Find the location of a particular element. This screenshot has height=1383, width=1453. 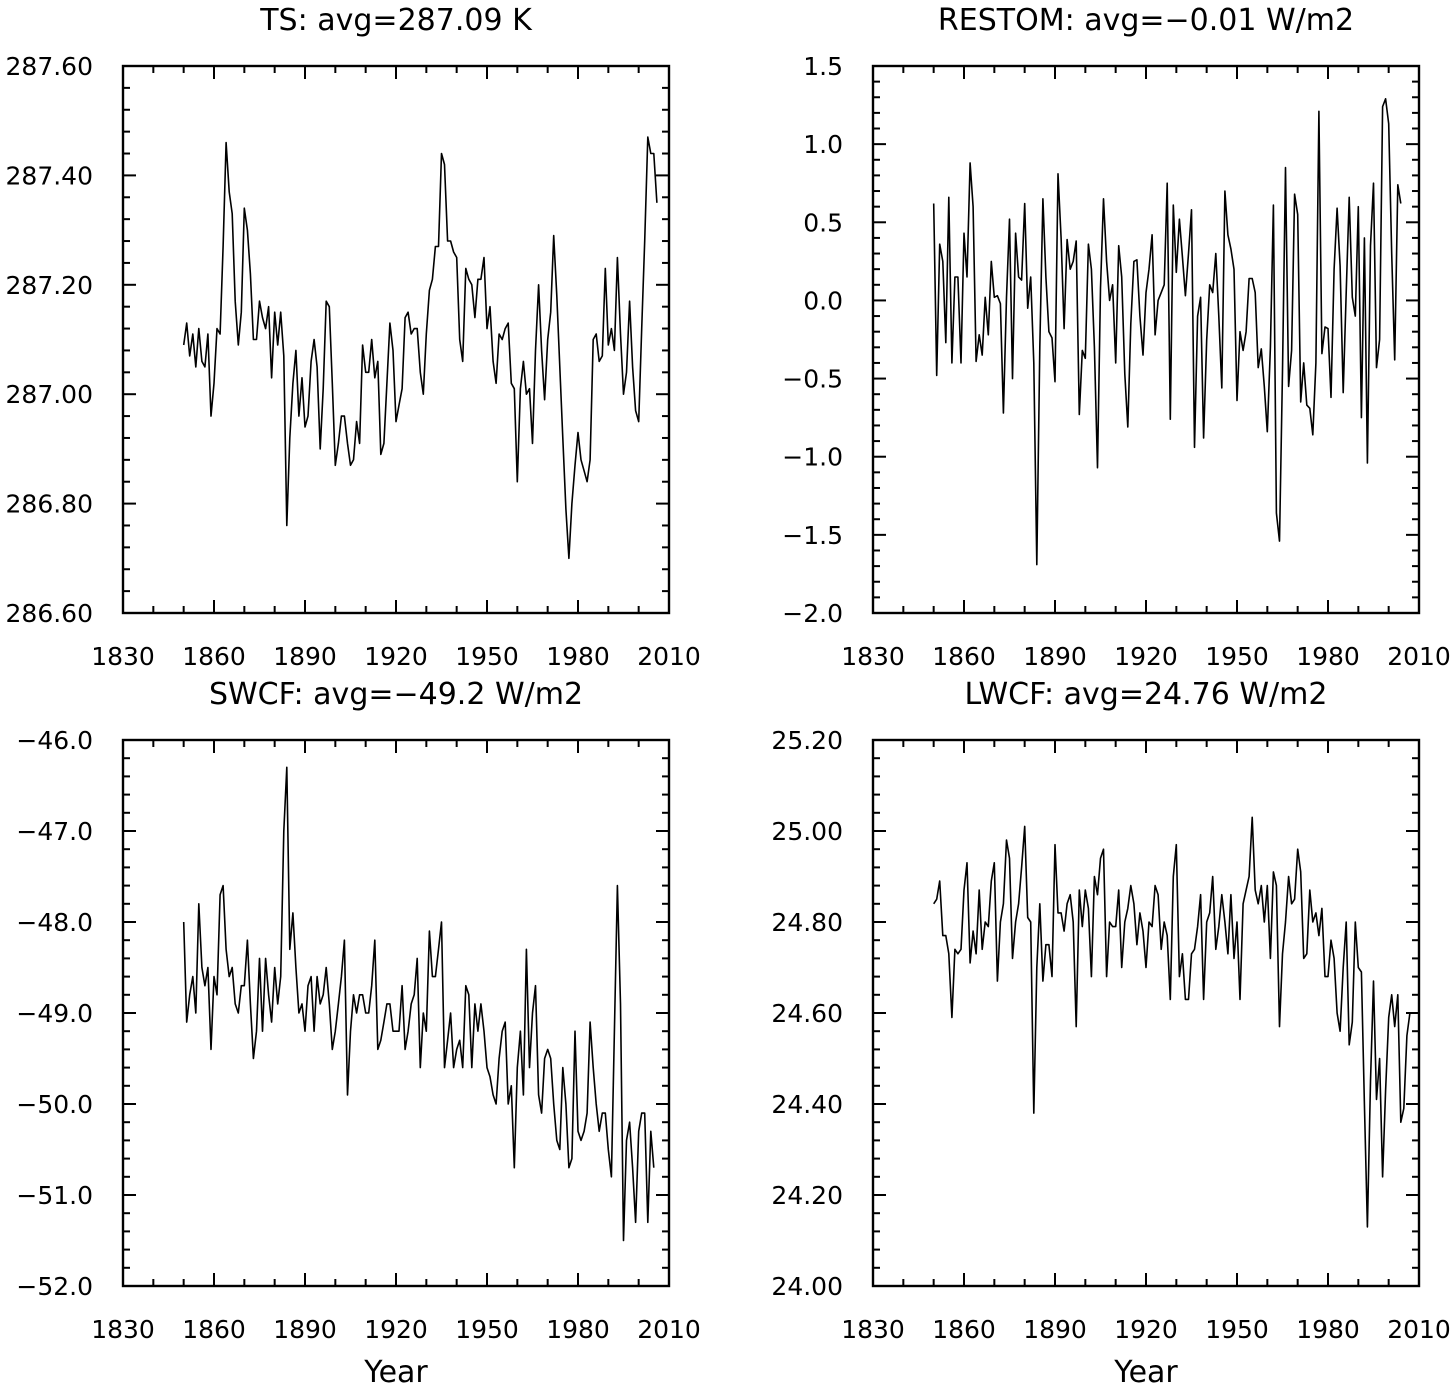

y-tick-label: 286.80 is located at coordinates (49, 504).